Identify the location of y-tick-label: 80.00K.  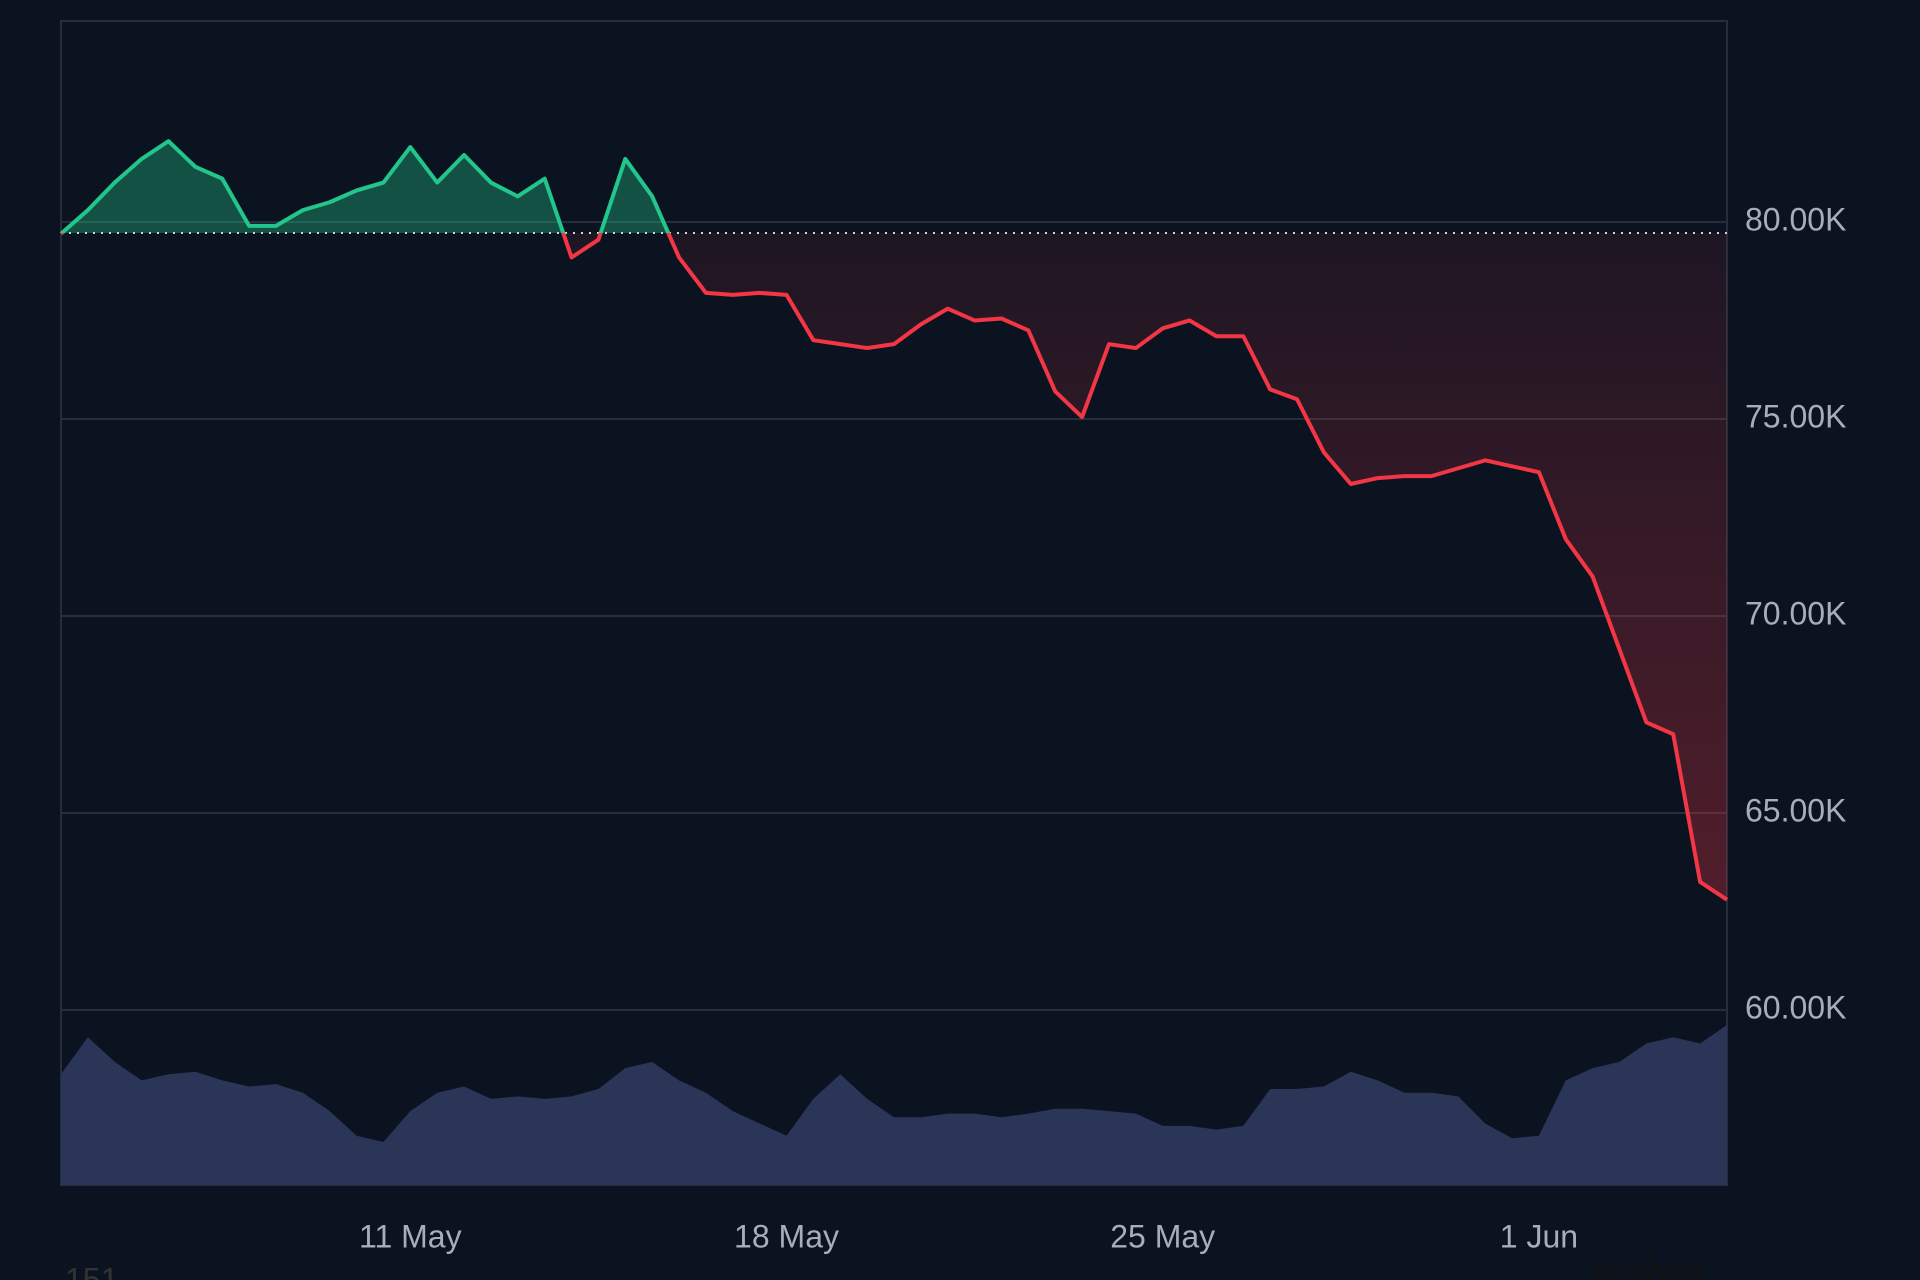
(1795, 219).